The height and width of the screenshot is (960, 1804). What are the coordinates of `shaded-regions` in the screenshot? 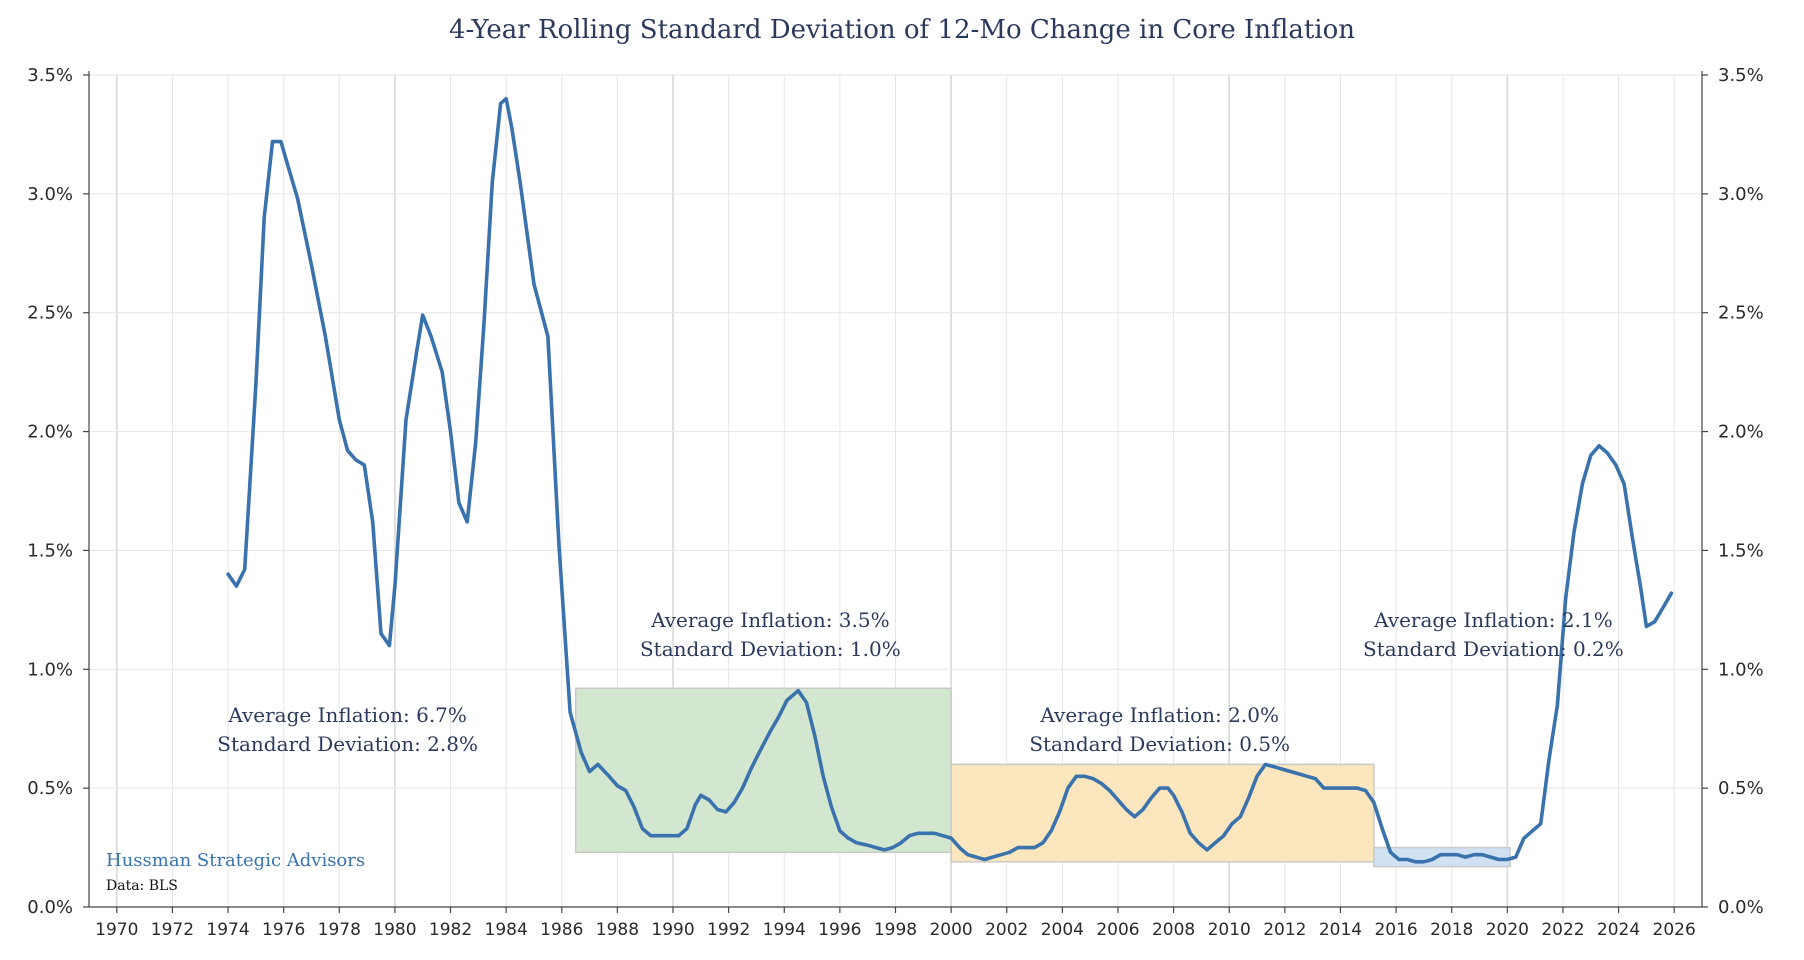 It's located at (1042, 777).